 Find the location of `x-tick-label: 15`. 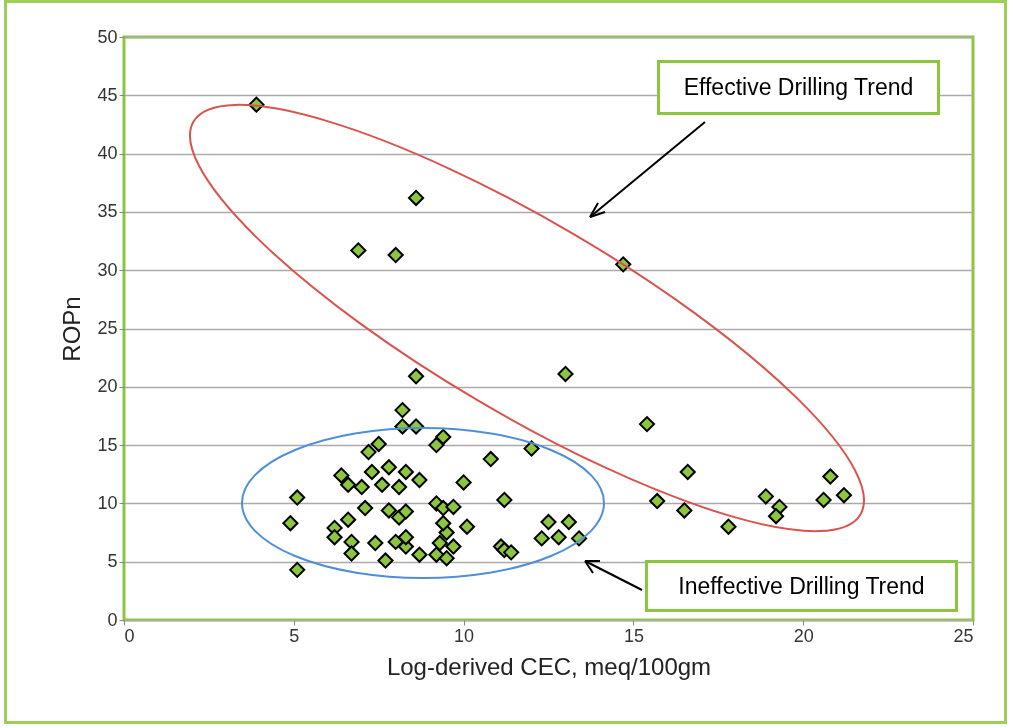

x-tick-label: 15 is located at coordinates (633, 635).